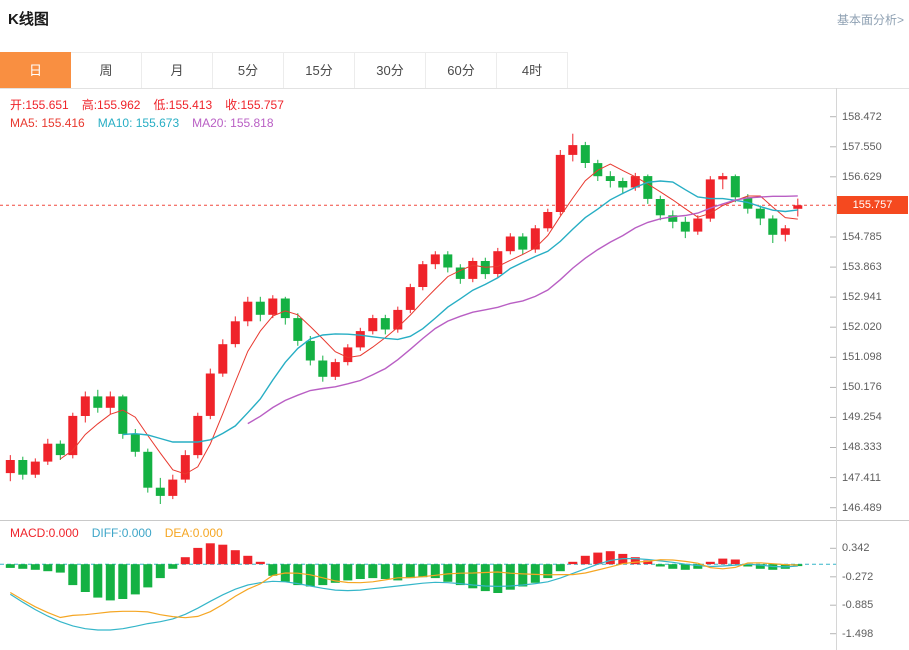 The image size is (909, 650). What do you see at coordinates (47, 123) in the screenshot?
I see `ma5-value: MA5: 155.416` at bounding box center [47, 123].